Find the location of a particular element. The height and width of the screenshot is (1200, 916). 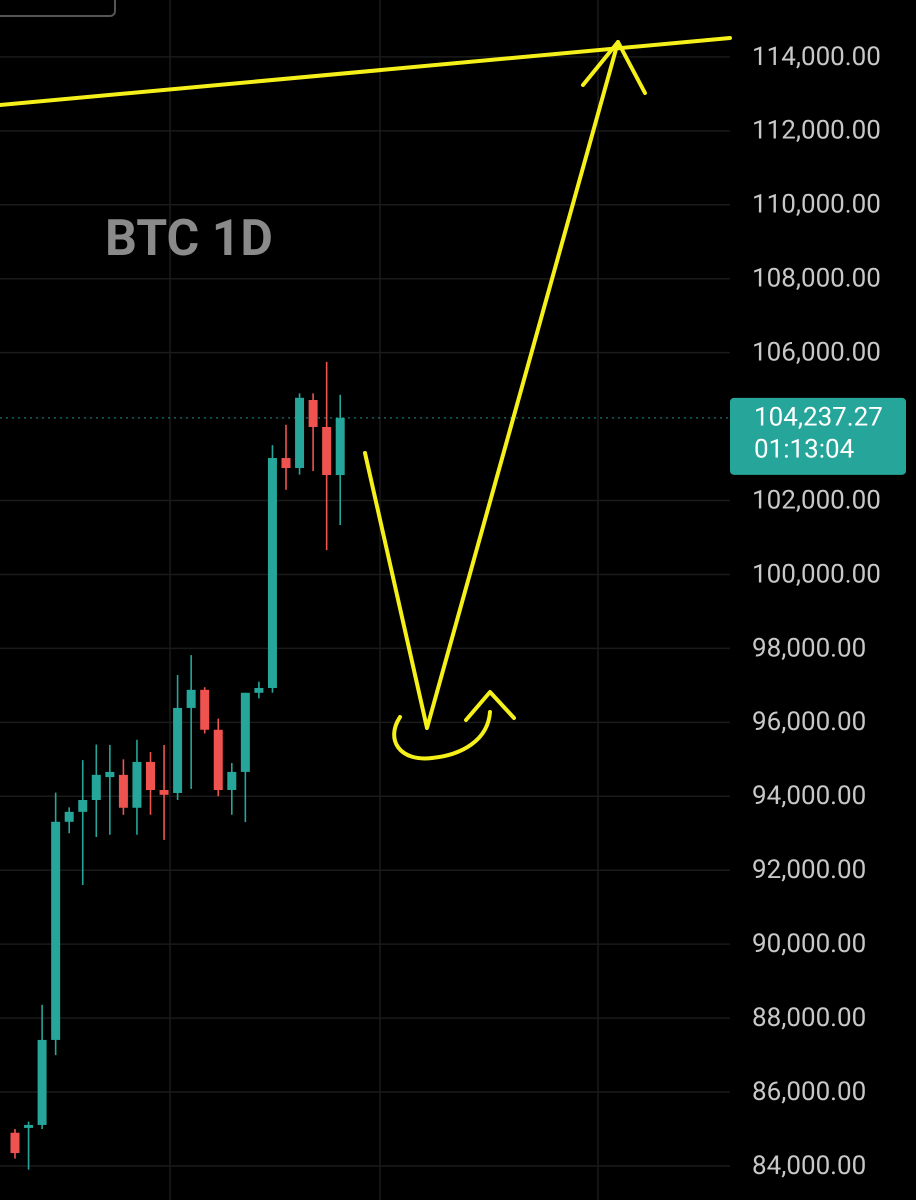

last-price-box is located at coordinates (818, 436).